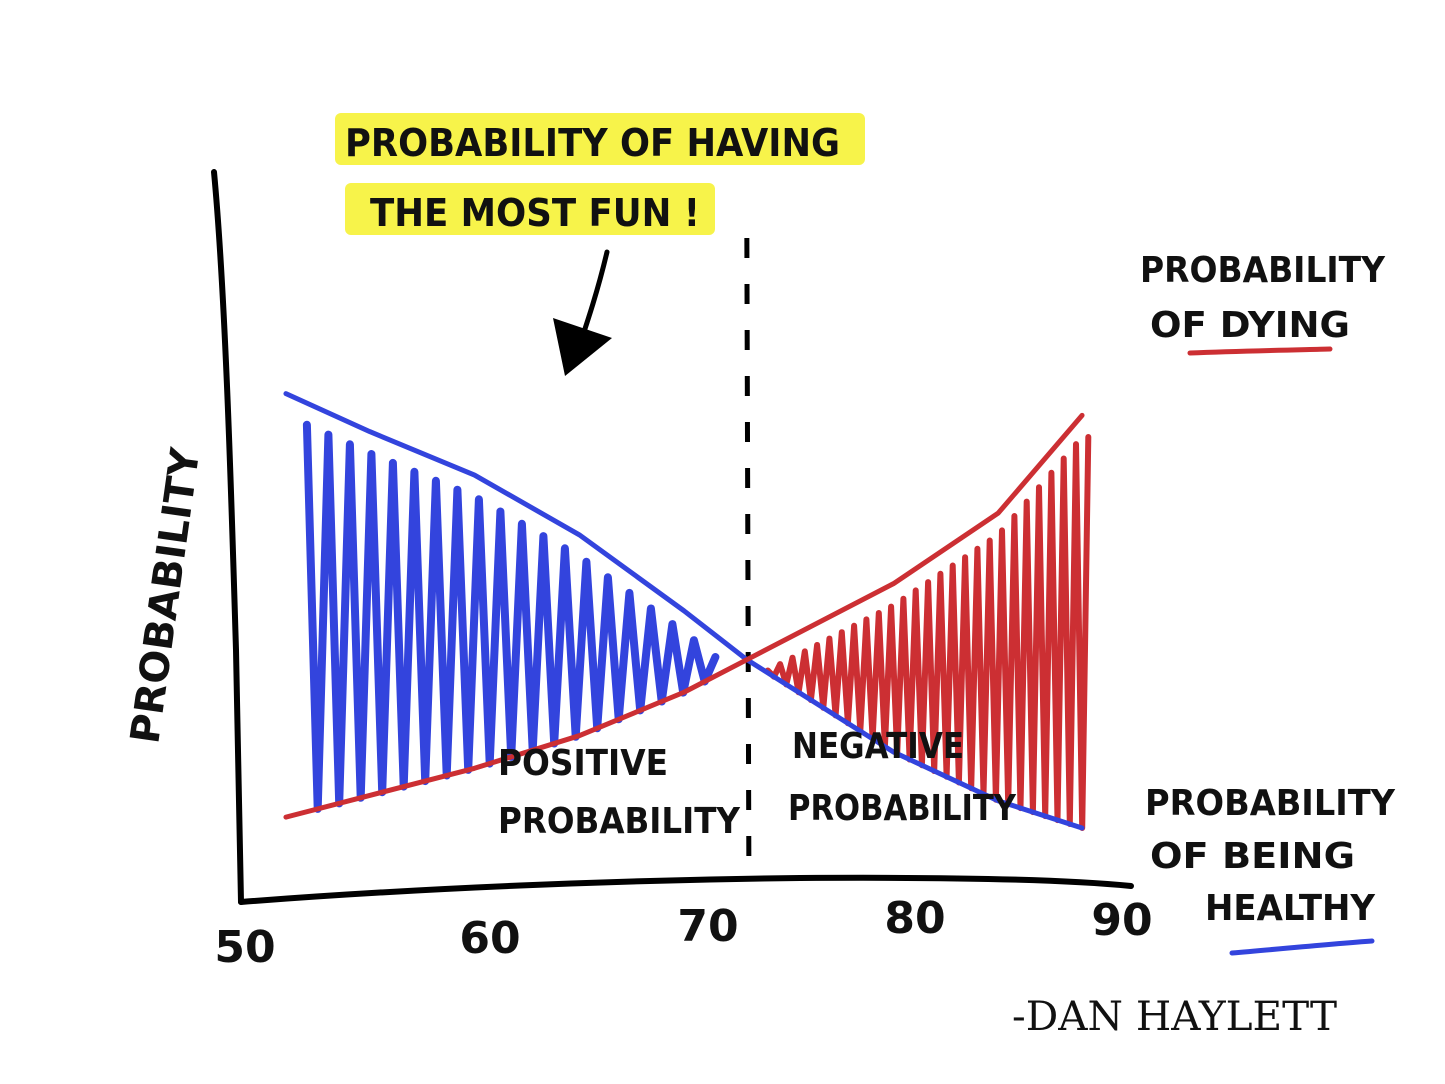 The height and width of the screenshot is (1084, 1445). I want to click on legend-healthy-line-3: HEALTHY, so click(1290, 908).